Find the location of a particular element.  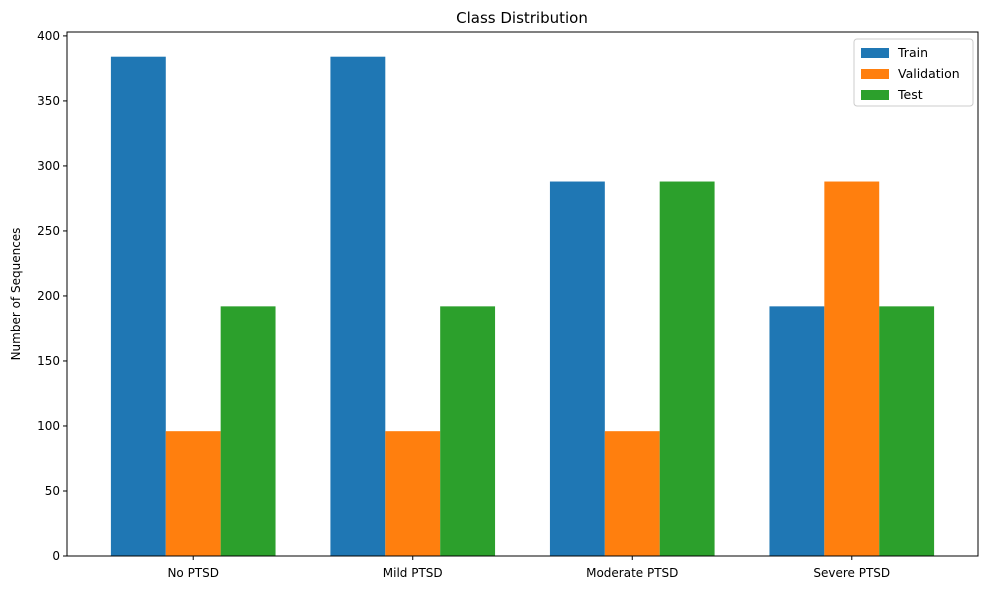

x-tick-label: Severe PTSD is located at coordinates (851, 573).